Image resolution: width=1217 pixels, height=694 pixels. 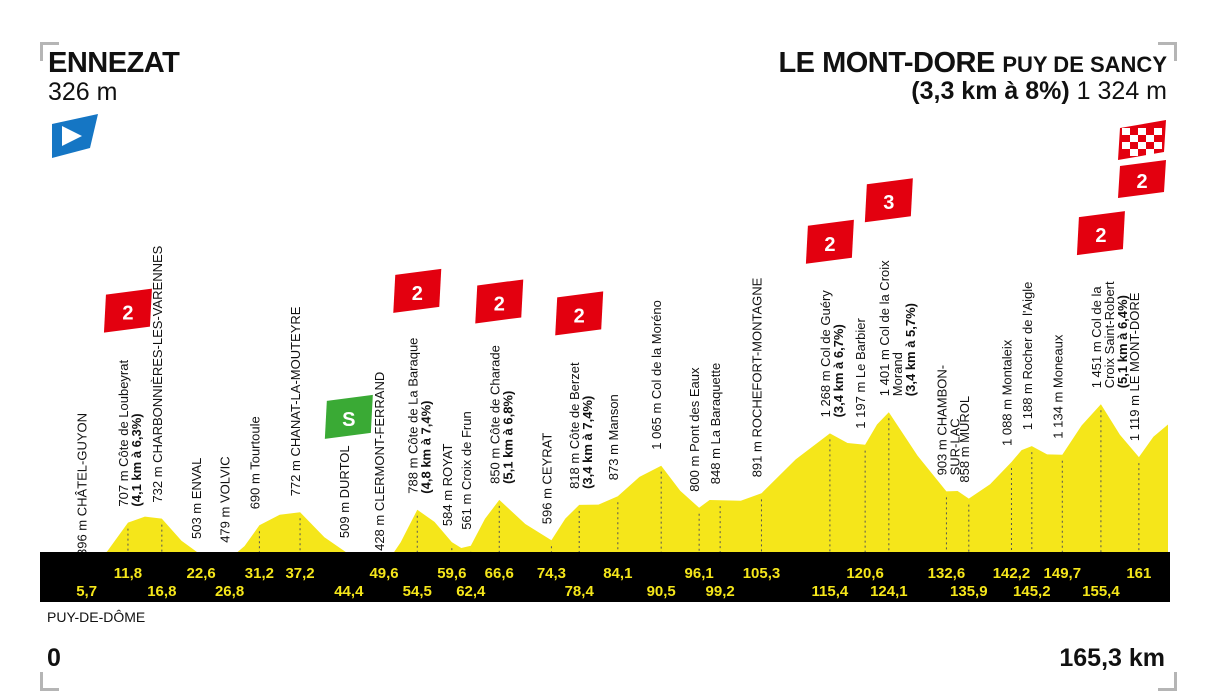 What do you see at coordinates (425, 446) in the screenshot?
I see `waypoint-climb-info: (4,8 km à 7,4%)` at bounding box center [425, 446].